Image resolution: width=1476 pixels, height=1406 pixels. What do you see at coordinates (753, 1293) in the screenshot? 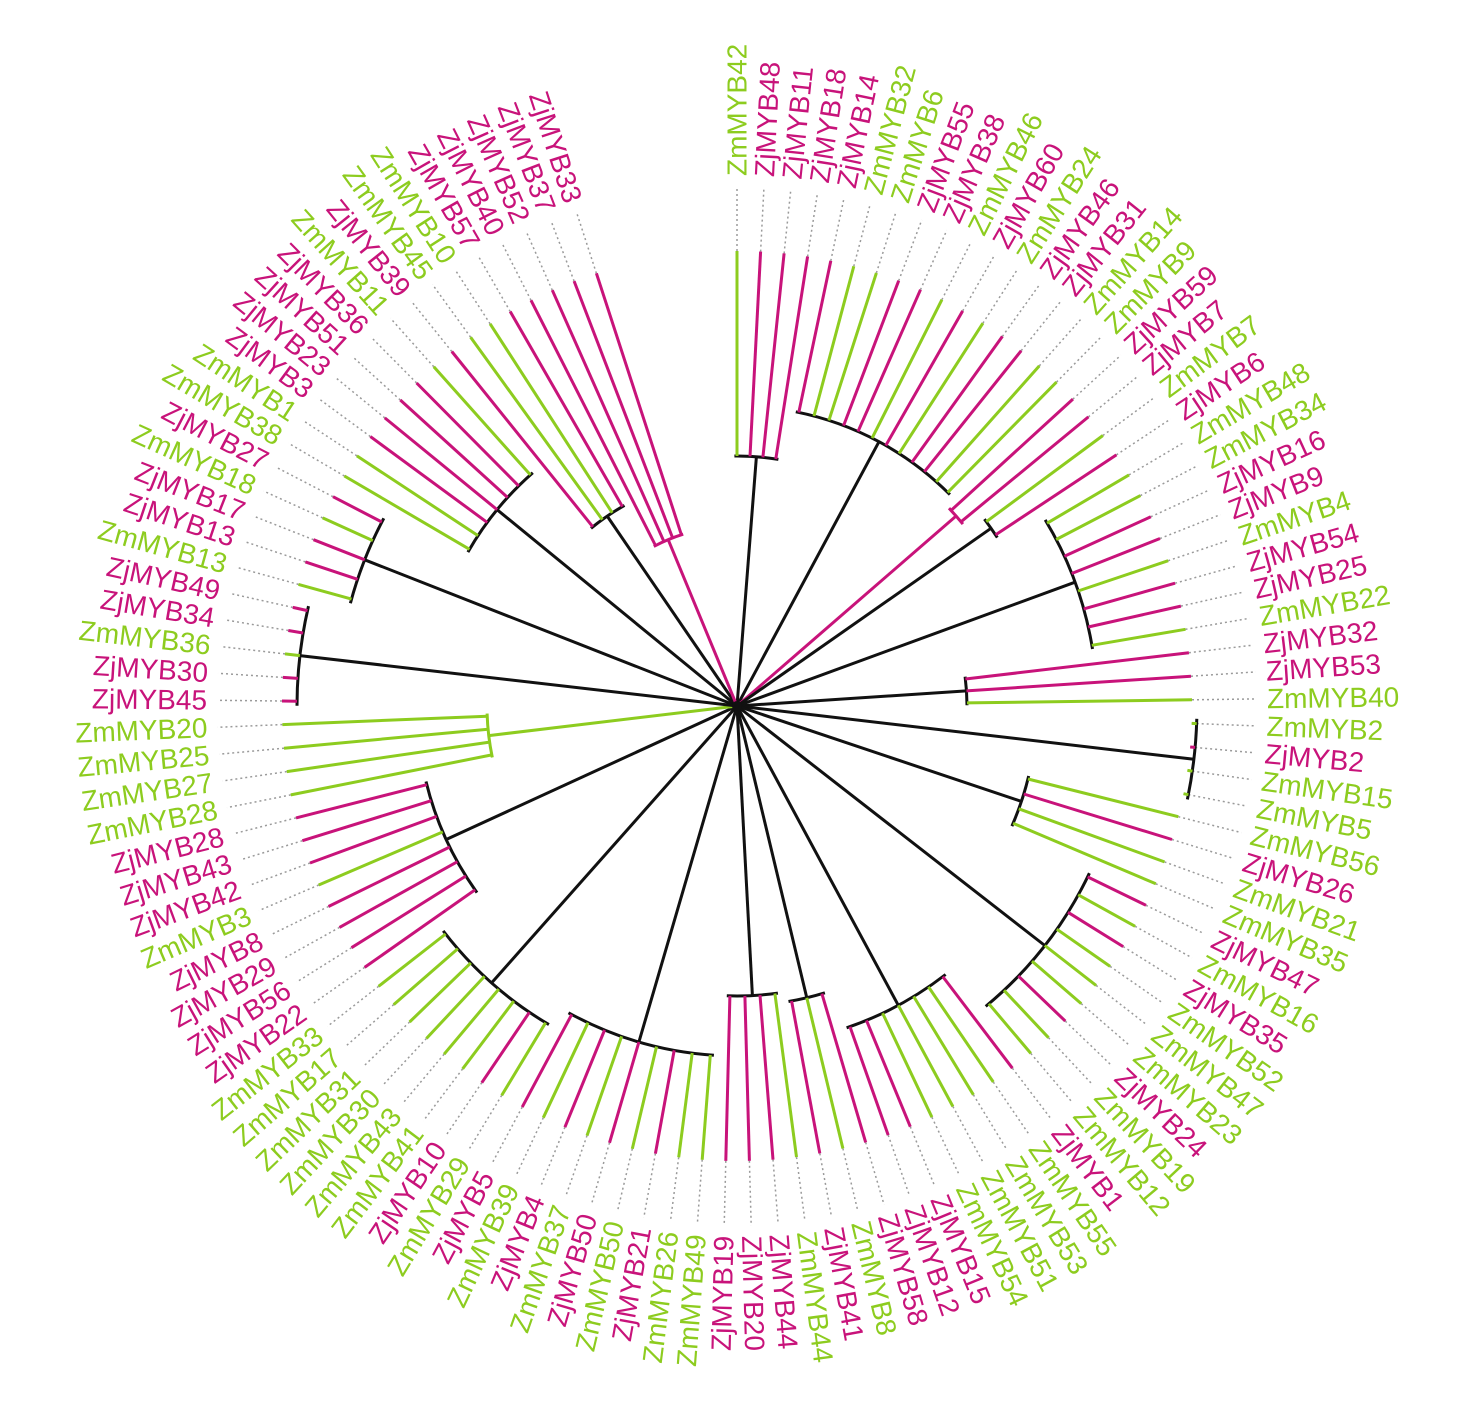
I see `leaf-label: ZjMYB20` at bounding box center [753, 1293].